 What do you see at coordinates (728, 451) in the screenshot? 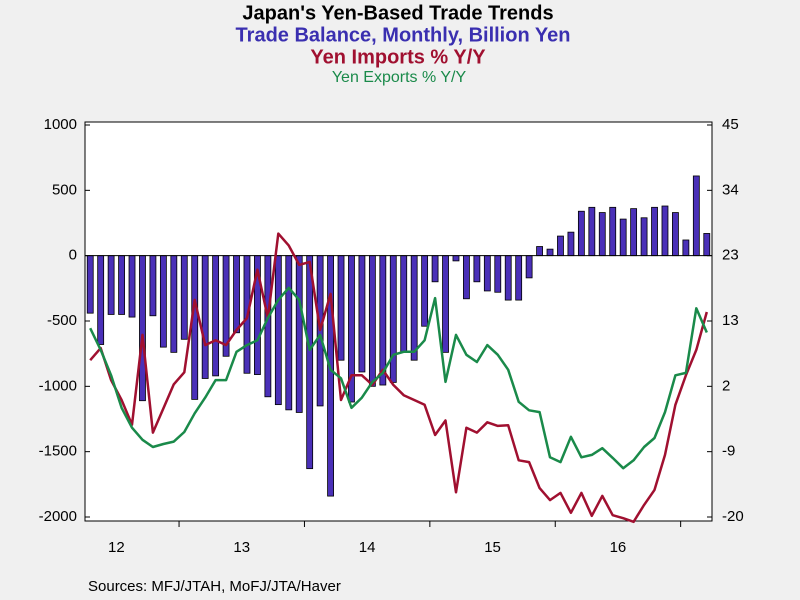
I see `y2-tick-label: -9` at bounding box center [728, 451].